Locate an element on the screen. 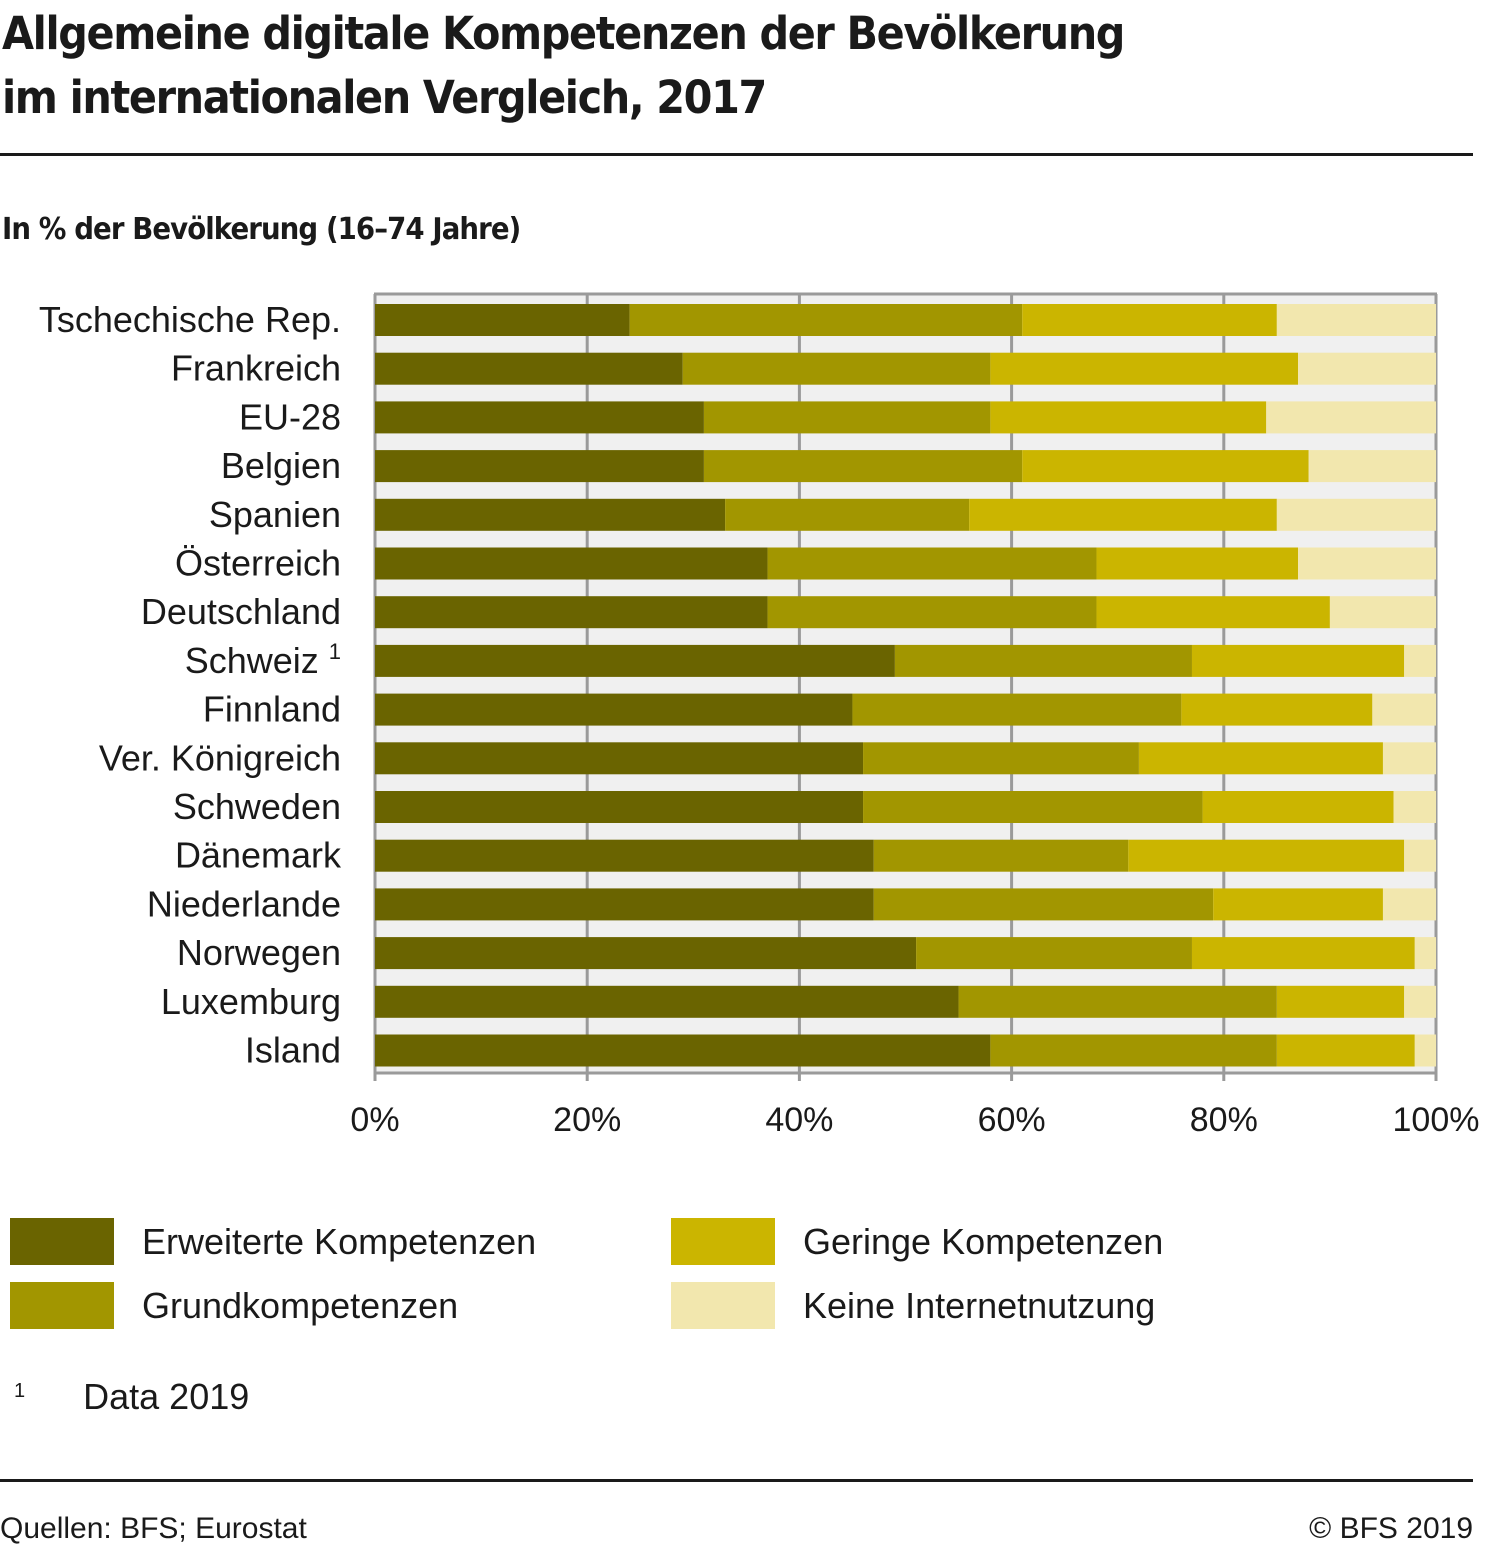 The width and height of the screenshot is (1485, 1551). footnote-marker: 1 is located at coordinates (20, 1391).